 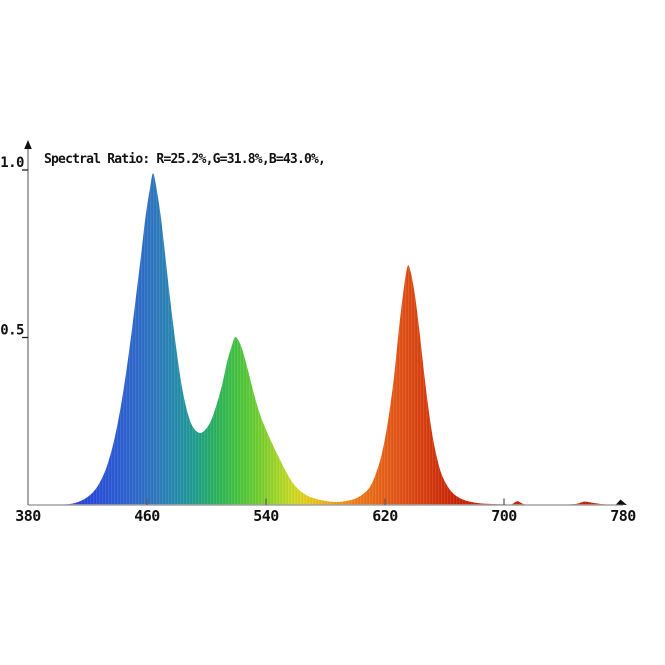 What do you see at coordinates (147, 516) in the screenshot?
I see `x-tick-label: 460` at bounding box center [147, 516].